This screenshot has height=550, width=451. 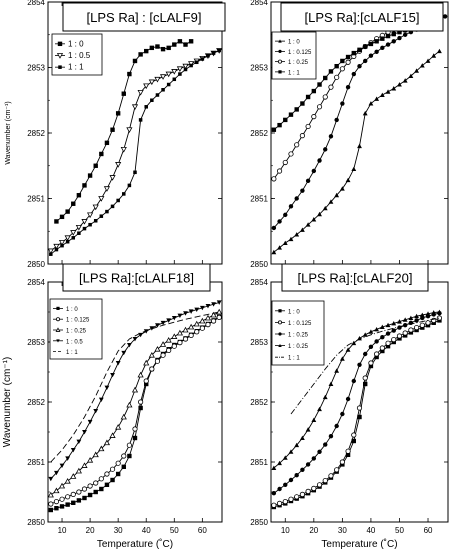 I want to click on legend-label: 1, so click(x=294, y=73).